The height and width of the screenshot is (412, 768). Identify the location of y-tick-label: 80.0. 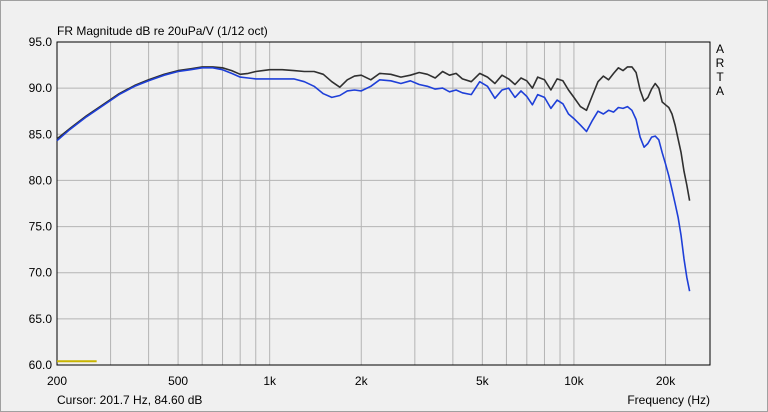
(41, 180).